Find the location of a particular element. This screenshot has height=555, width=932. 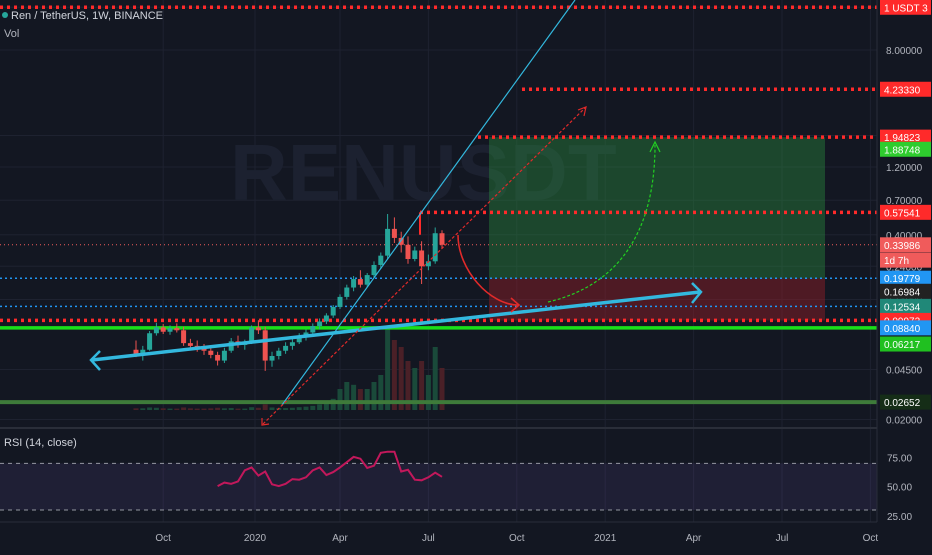

price-badge: 0.33986 is located at coordinates (905, 245).